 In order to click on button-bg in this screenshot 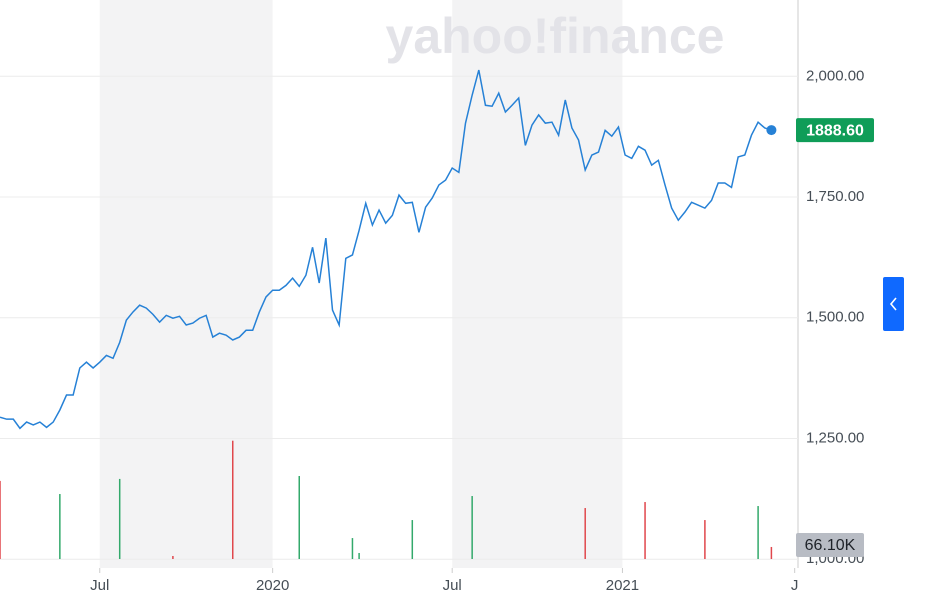, I will do `click(893, 304)`.